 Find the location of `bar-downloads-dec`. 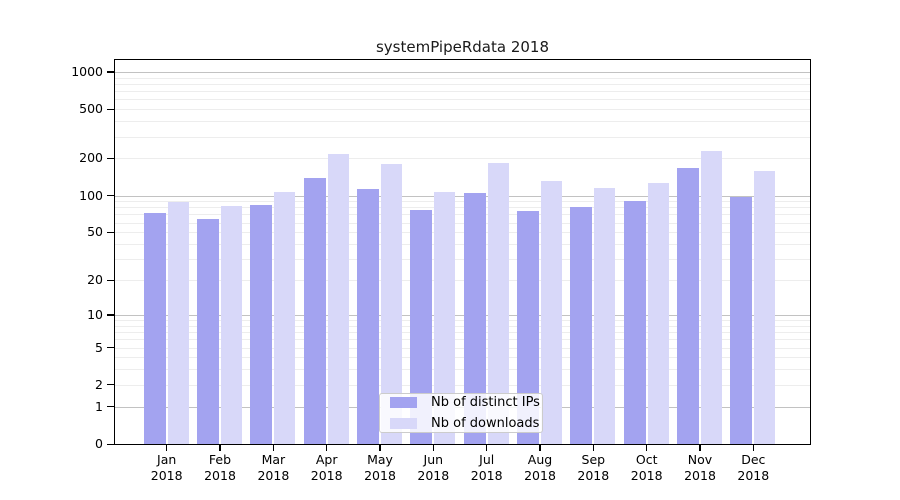

bar-downloads-dec is located at coordinates (765, 307).